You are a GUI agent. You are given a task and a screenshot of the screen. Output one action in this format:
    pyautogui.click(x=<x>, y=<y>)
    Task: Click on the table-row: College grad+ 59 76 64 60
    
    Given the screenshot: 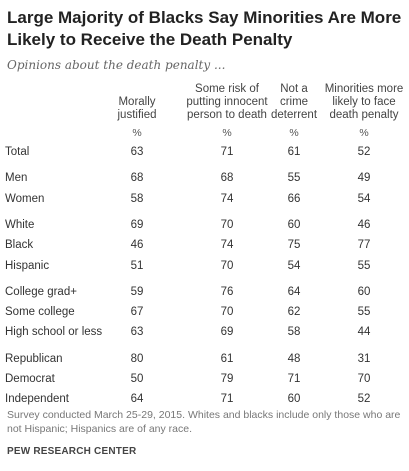 What is the action you would take?
    pyautogui.click(x=204, y=296)
    